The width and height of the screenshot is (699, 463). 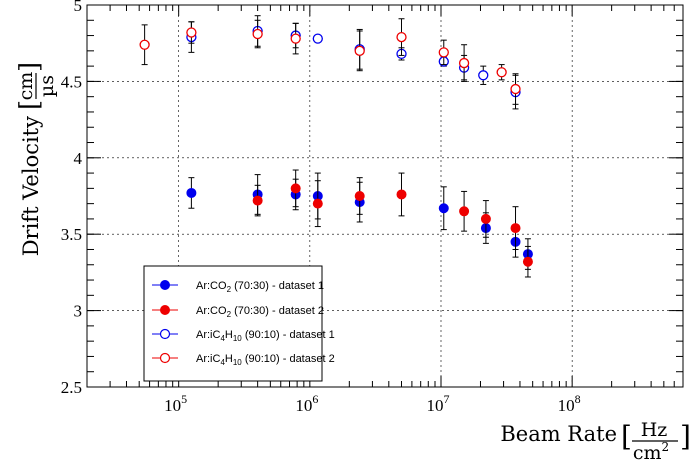 What do you see at coordinates (30, 105) in the screenshot?
I see `y-axis-bracket-left: [` at bounding box center [30, 105].